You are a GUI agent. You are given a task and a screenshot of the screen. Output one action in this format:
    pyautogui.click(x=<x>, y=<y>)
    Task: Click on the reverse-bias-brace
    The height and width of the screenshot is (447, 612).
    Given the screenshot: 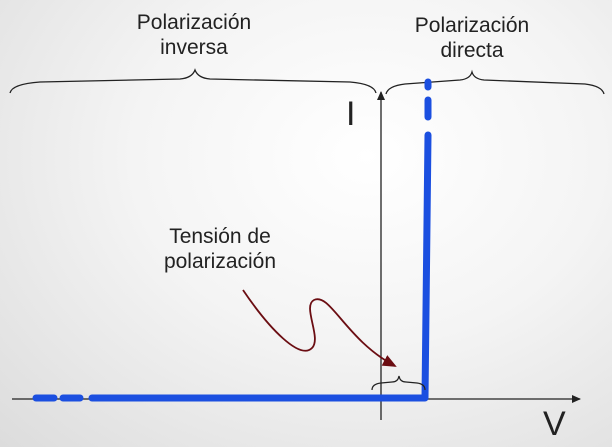 What is the action you would take?
    pyautogui.click(x=193, y=81)
    